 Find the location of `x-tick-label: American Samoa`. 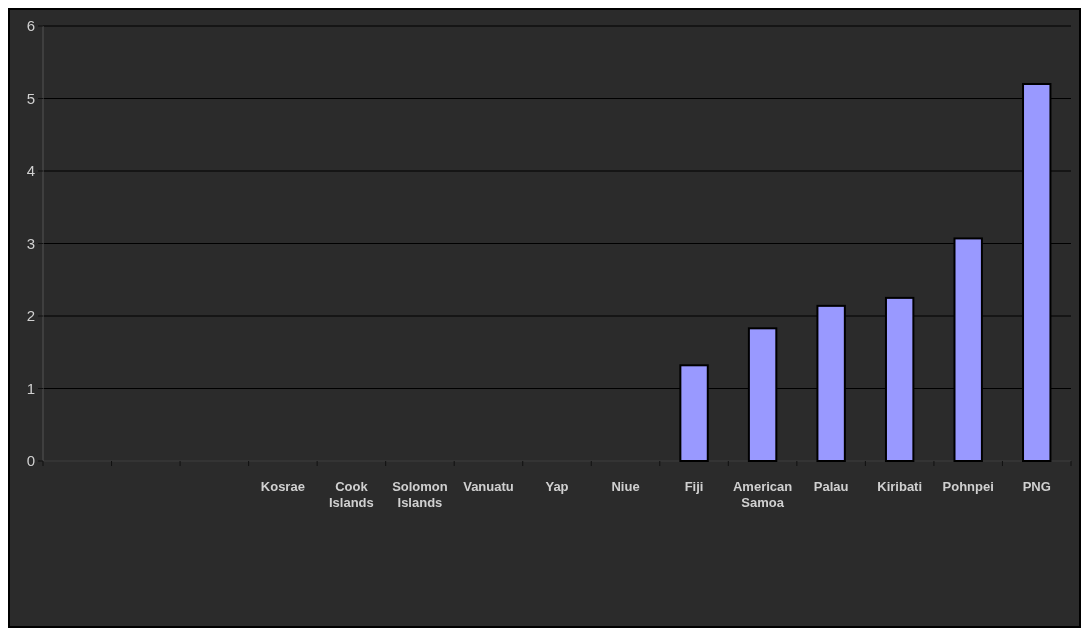

x-tick-label: American Samoa is located at coordinates (762, 494).